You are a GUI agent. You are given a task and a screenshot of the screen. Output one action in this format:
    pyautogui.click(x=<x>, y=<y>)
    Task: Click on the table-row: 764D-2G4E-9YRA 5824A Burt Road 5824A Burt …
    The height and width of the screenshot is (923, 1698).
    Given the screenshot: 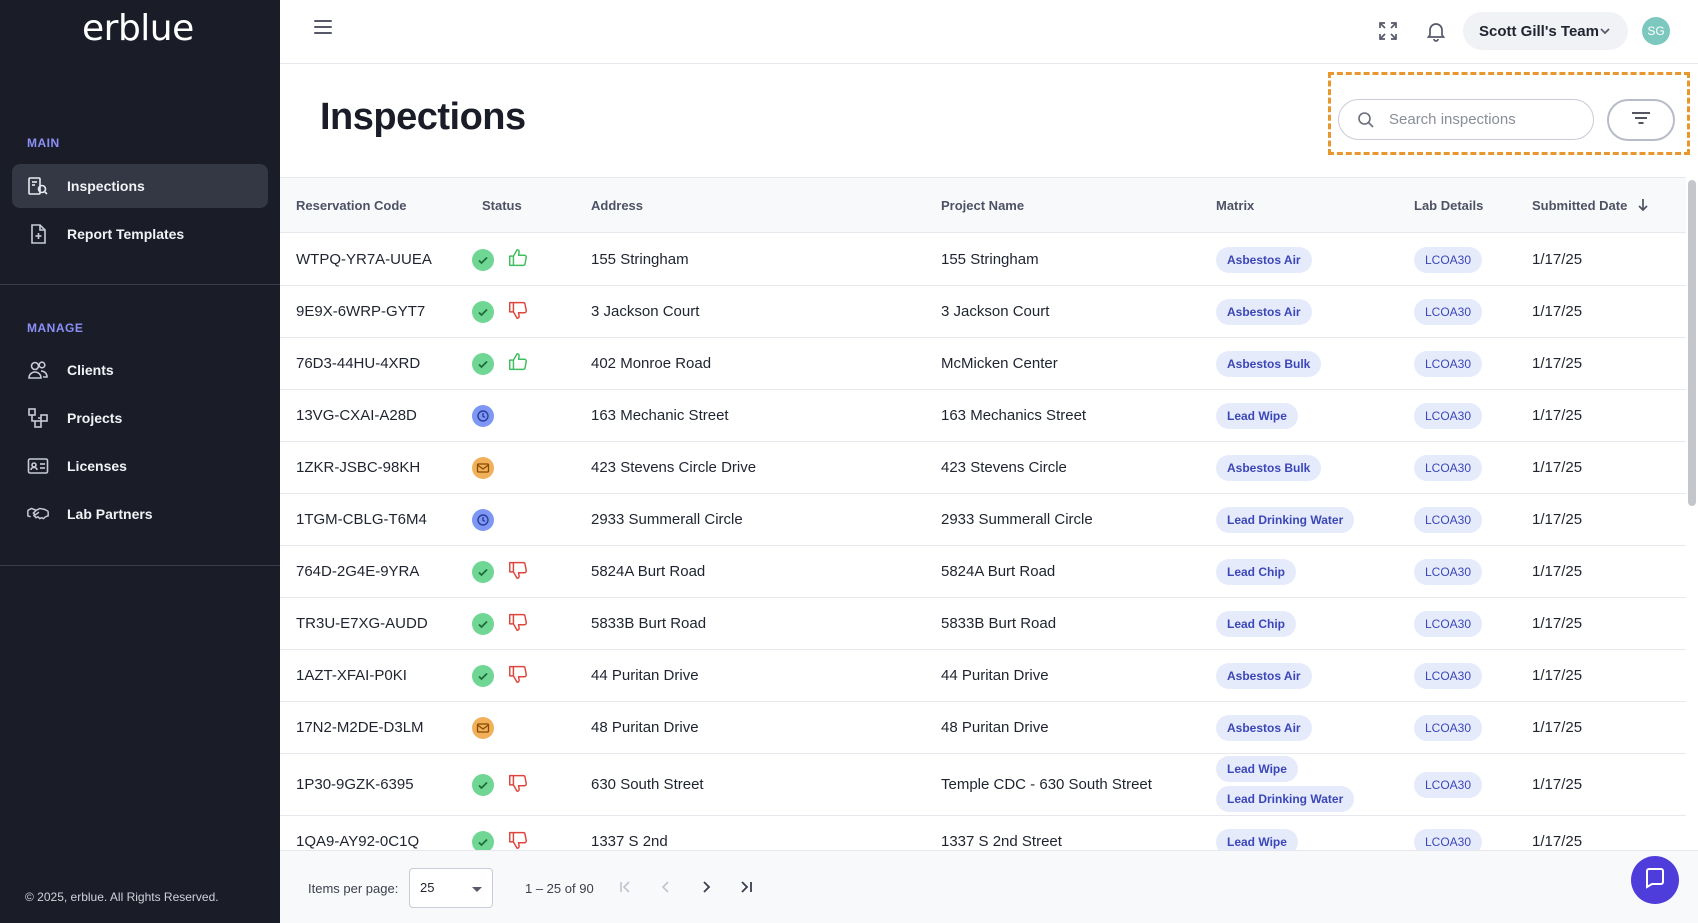 What is the action you would take?
    pyautogui.click(x=983, y=572)
    